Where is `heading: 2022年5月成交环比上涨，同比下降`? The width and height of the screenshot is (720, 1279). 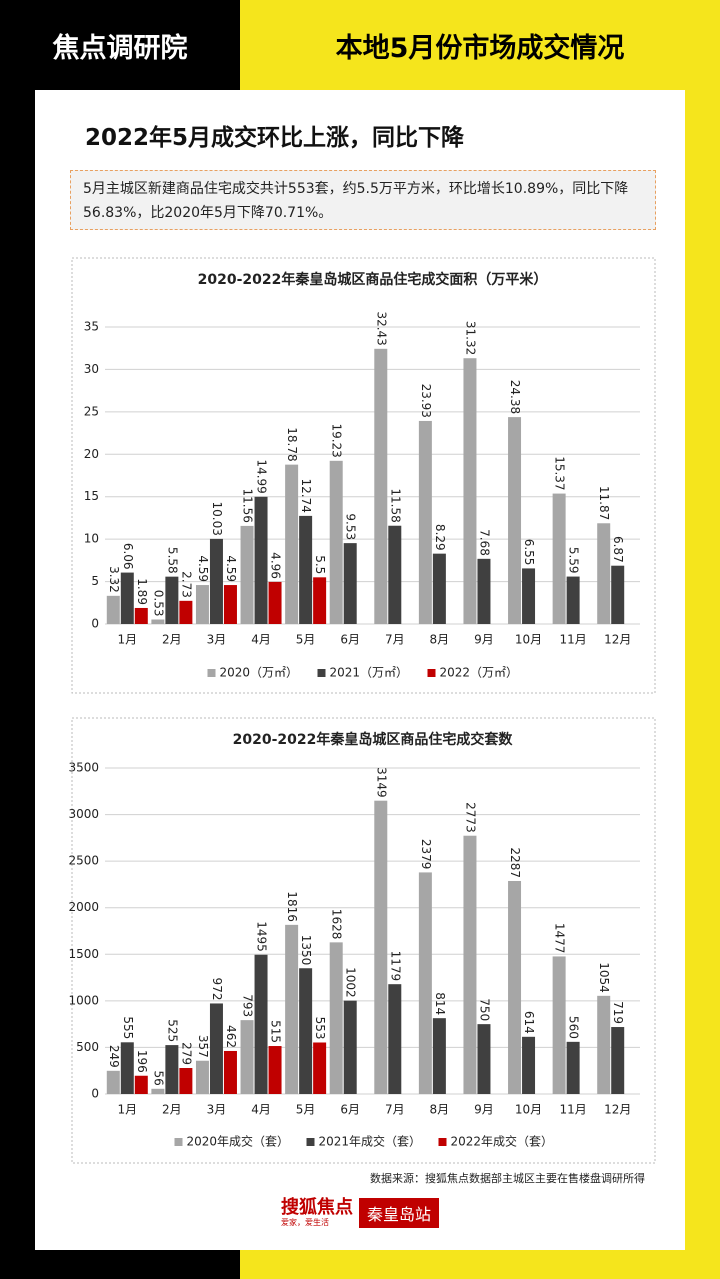
heading: 2022年5月成交环比上涨，同比下降 is located at coordinates (275, 138).